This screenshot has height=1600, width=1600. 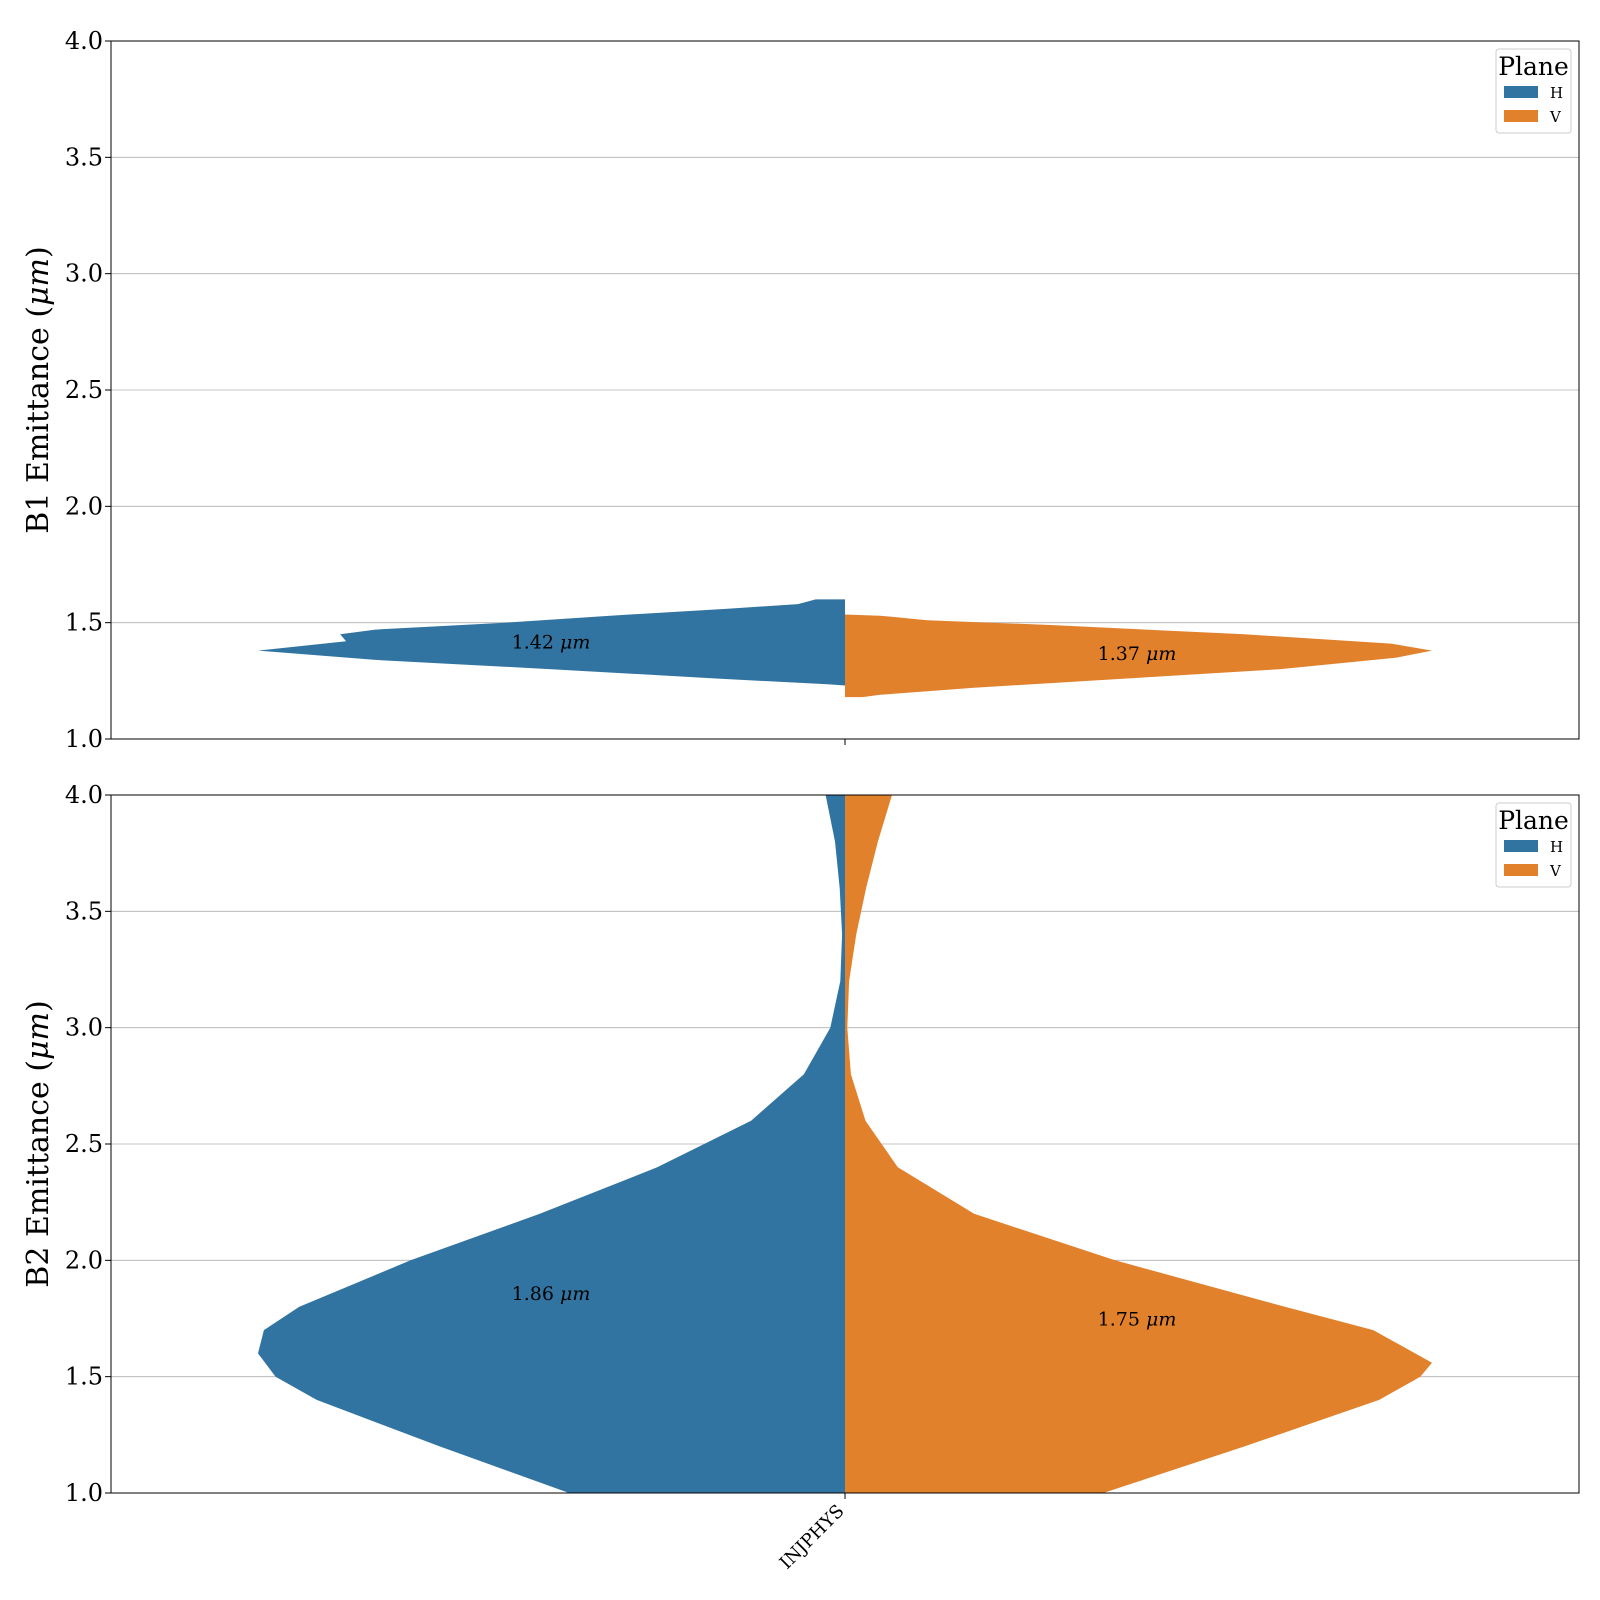 I want to click on violin-half-h, so click(x=551, y=642).